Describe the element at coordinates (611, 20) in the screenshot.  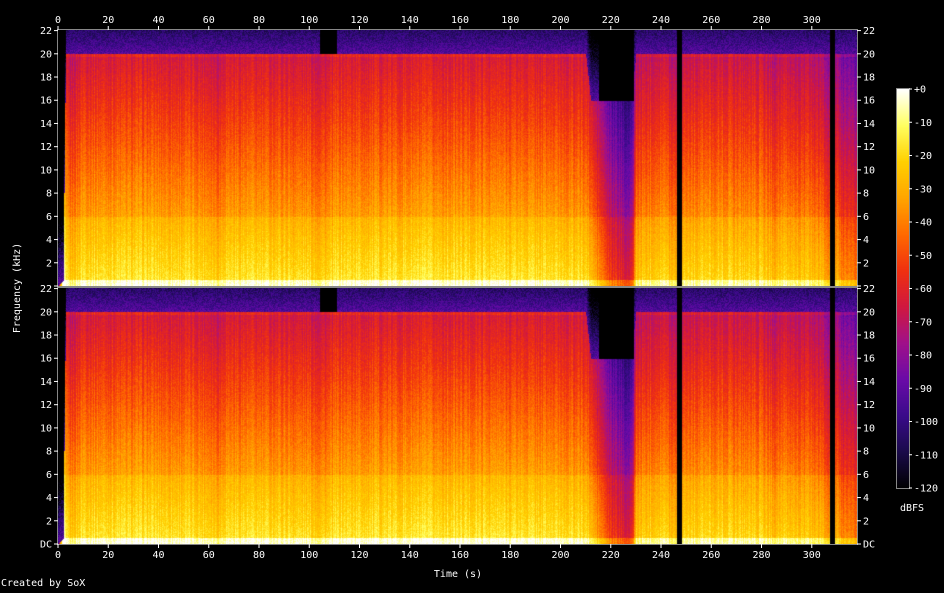
I see `x-tick-label-top: 220` at that location.